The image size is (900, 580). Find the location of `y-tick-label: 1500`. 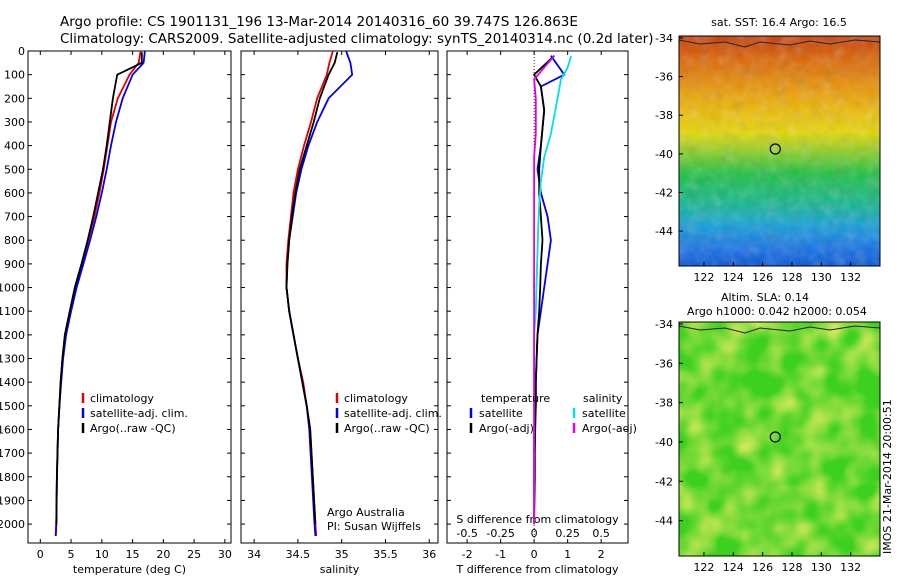

y-tick-label: 1500 is located at coordinates (12, 406).